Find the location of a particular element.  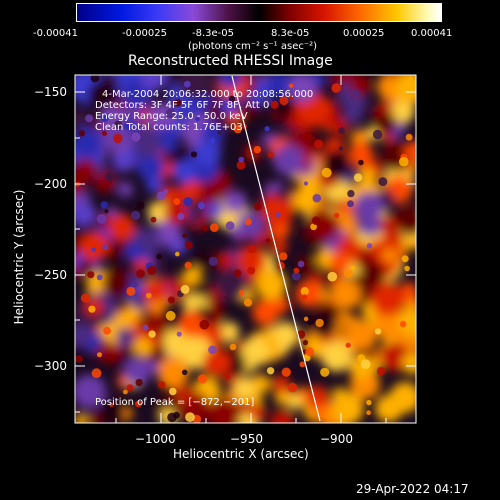

y-tick-label: −150 is located at coordinates (50, 92).